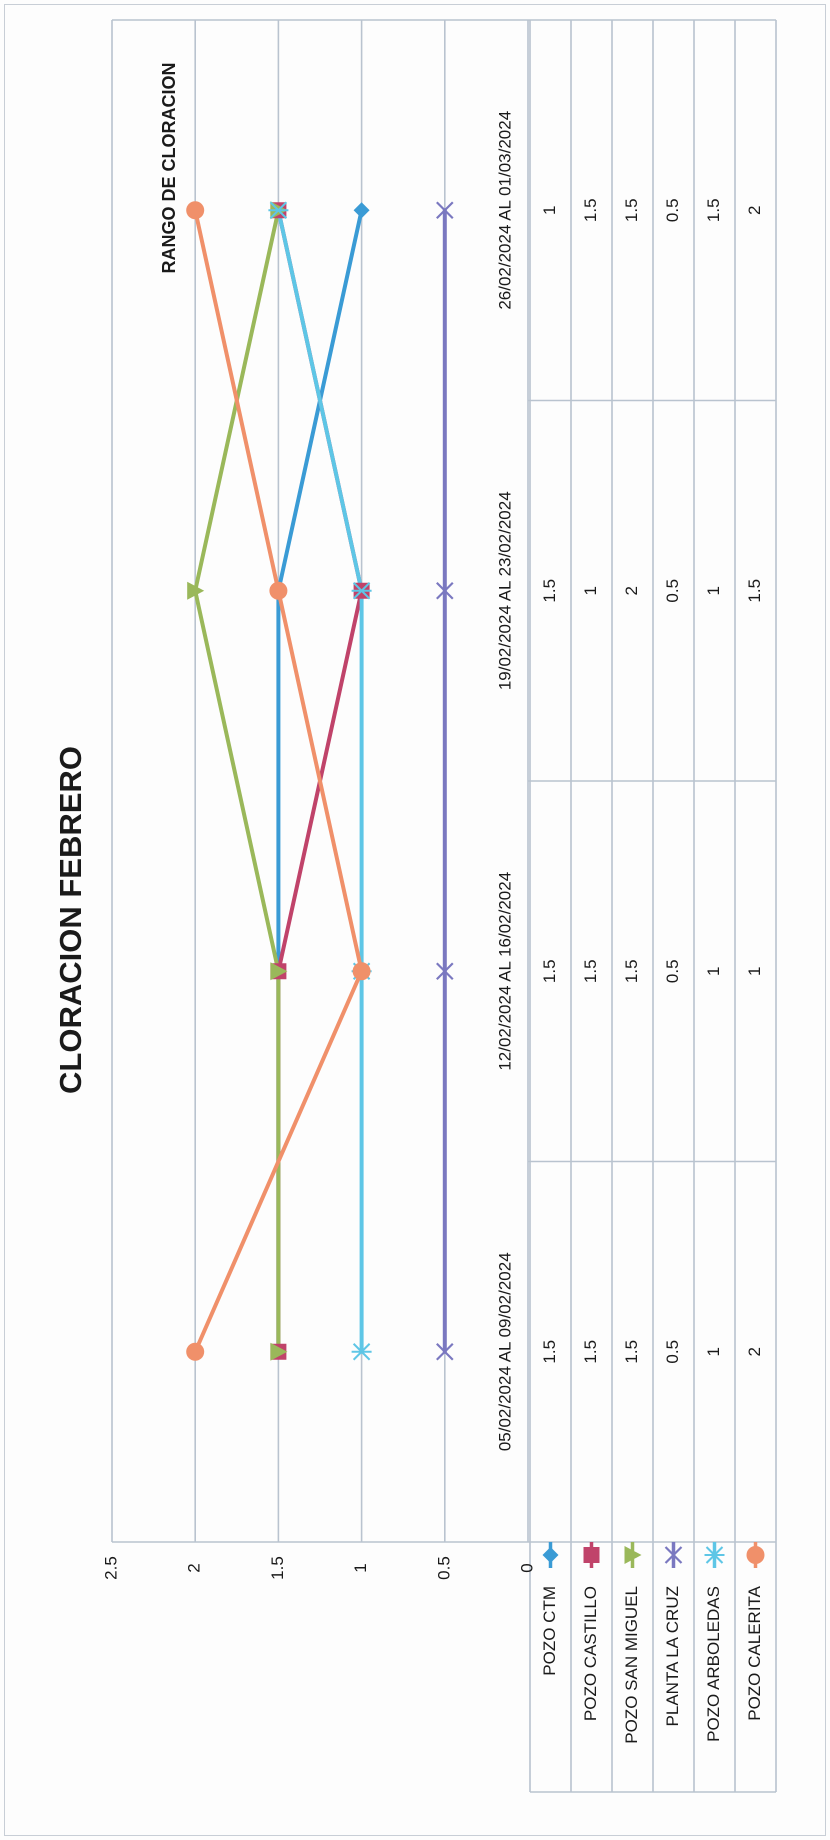 Image resolution: width=830 pixels, height=1840 pixels. What do you see at coordinates (70, 920) in the screenshot?
I see `chart-title: CLORACION FEBRERO` at bounding box center [70, 920].